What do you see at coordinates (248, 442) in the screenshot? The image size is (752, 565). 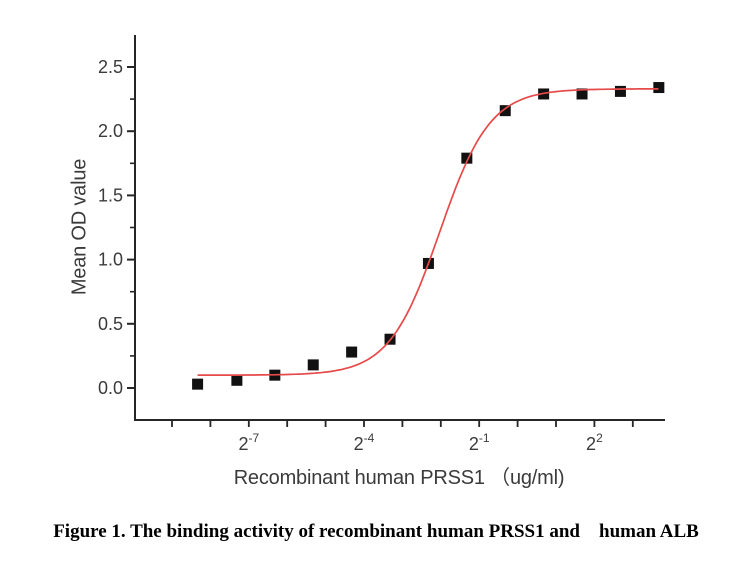 I see `x-tick-label: 2-7` at bounding box center [248, 442].